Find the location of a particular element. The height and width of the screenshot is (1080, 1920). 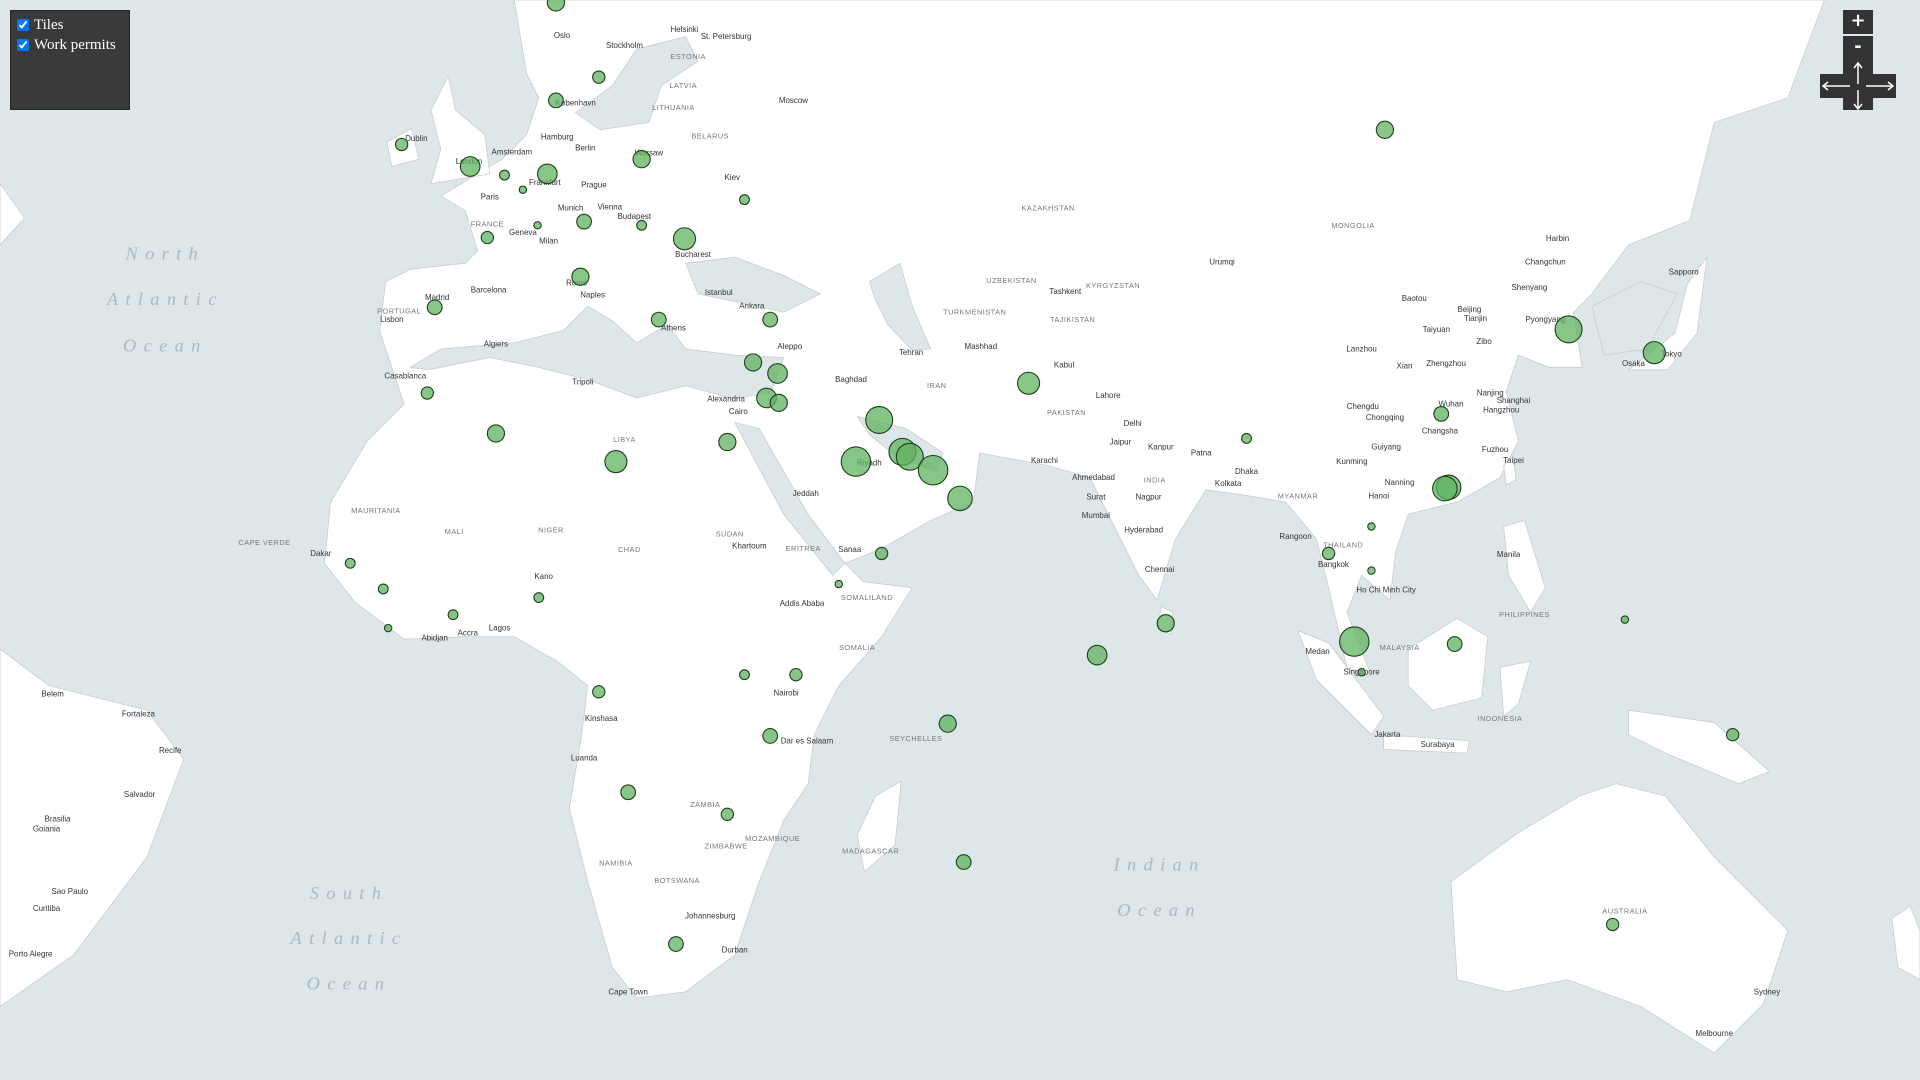

city-label: Tripoli is located at coordinates (583, 381).